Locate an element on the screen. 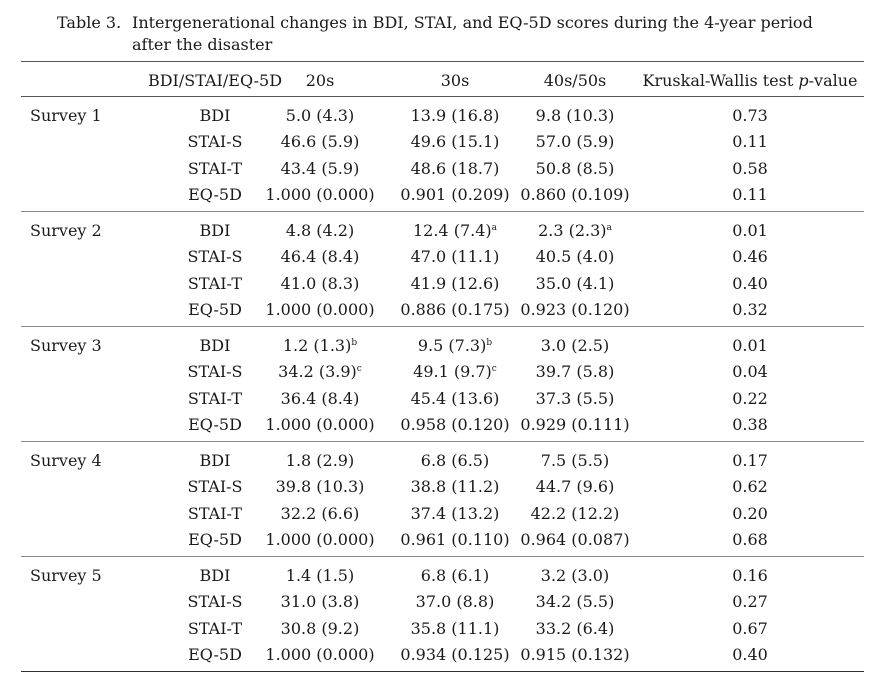  cell-30s-value: 37.0 (8.8) is located at coordinates (455, 601).